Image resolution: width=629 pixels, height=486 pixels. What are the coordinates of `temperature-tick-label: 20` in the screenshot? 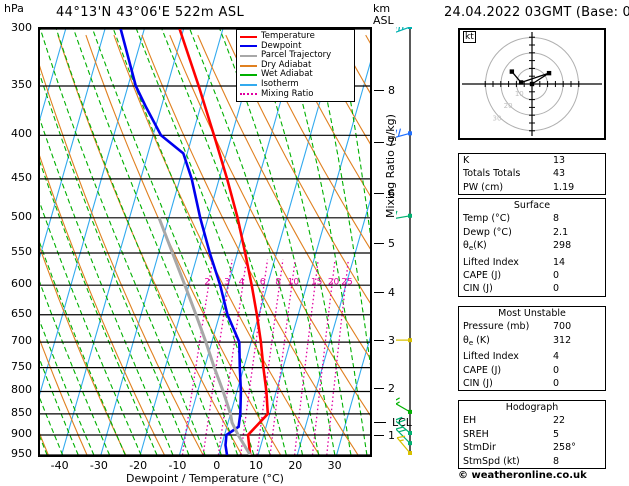 It's located at (295, 465).